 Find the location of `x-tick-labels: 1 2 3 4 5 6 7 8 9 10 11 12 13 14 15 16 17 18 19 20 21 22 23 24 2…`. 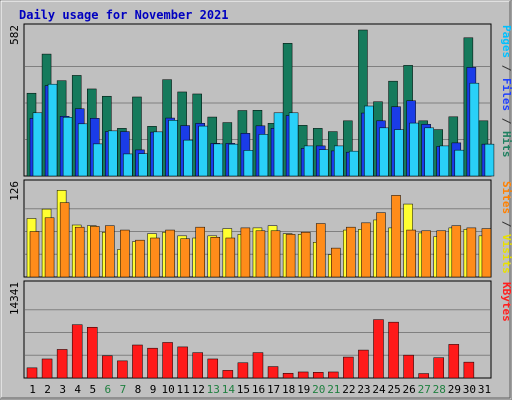

x-tick-labels: 1 2 3 4 5 6 7 8 9 10 11 12 13 14 15 16 17 18 19 20 21 22 23 24 2… is located at coordinates (260, 389).